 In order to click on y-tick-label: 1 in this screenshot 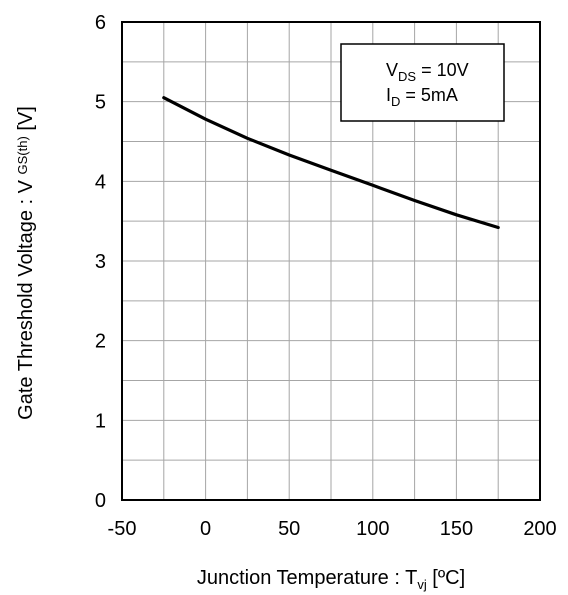, I will do `click(100, 421)`.